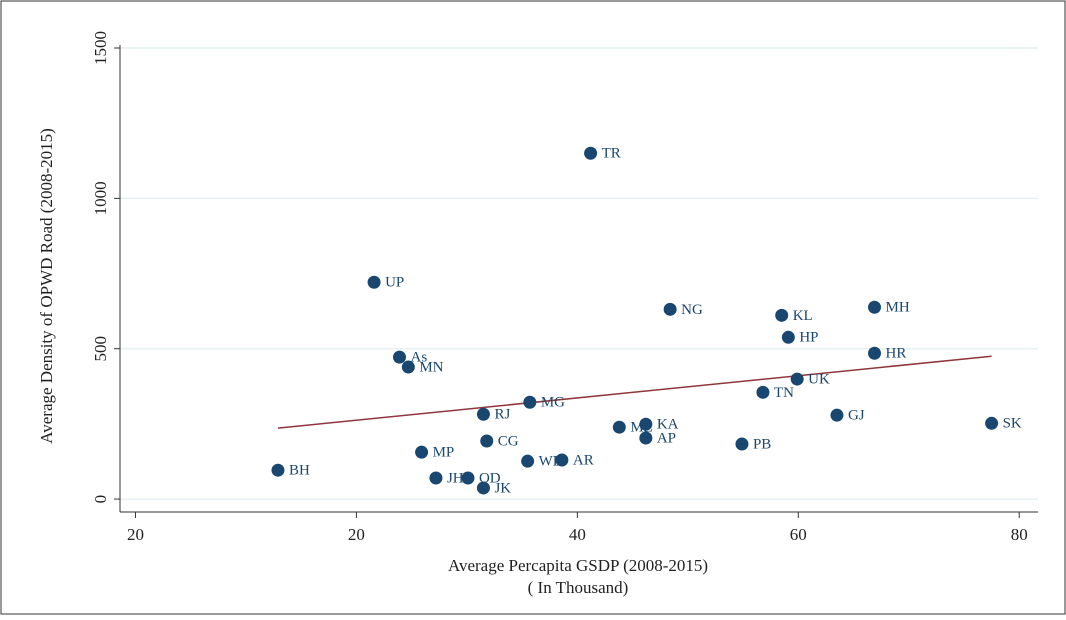 The height and width of the screenshot is (620, 1066). Describe the element at coordinates (856, 416) in the screenshot. I see `point-label: GJ` at that location.